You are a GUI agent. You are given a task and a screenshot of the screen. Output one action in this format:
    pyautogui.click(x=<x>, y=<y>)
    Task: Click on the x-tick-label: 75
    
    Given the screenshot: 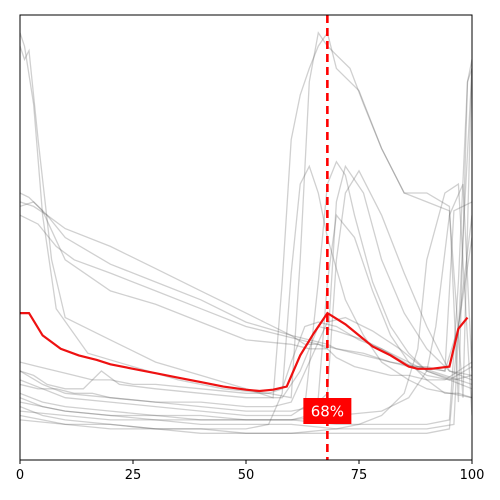 What is the action you would take?
    pyautogui.click(x=359, y=475)
    